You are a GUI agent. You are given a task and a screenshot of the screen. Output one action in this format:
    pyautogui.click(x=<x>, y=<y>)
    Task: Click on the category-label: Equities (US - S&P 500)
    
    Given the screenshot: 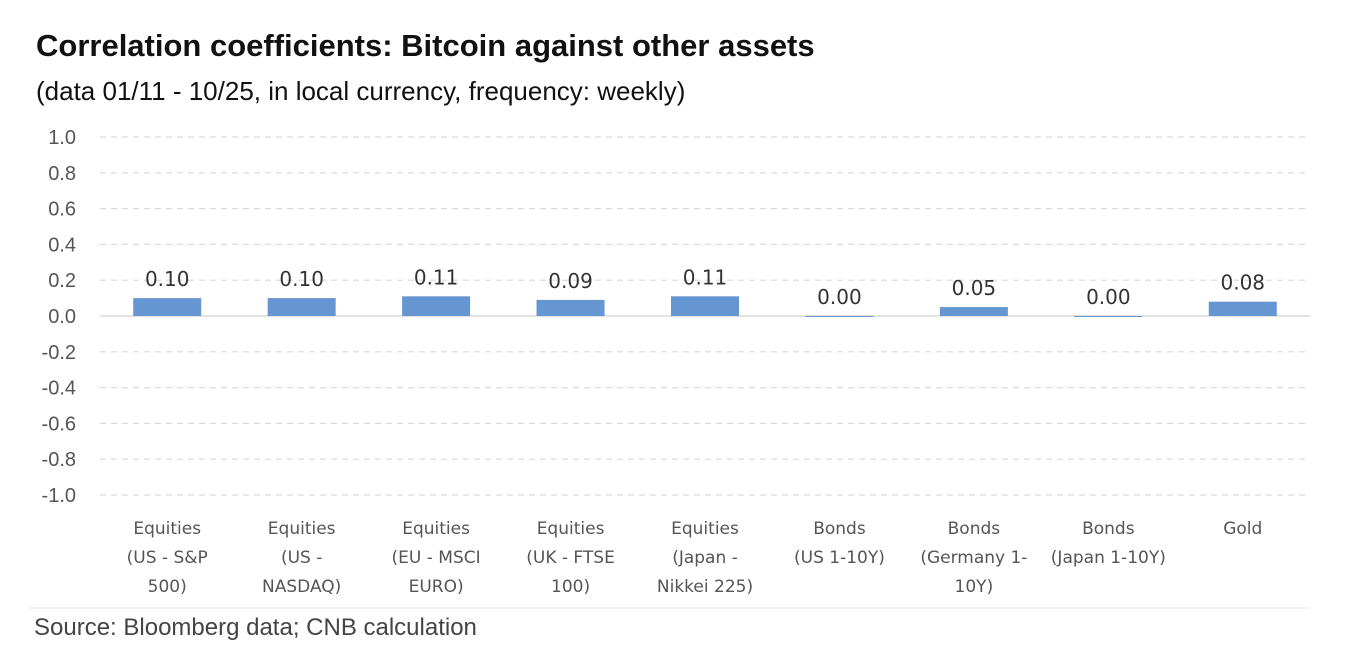 What is the action you would take?
    pyautogui.click(x=167, y=558)
    